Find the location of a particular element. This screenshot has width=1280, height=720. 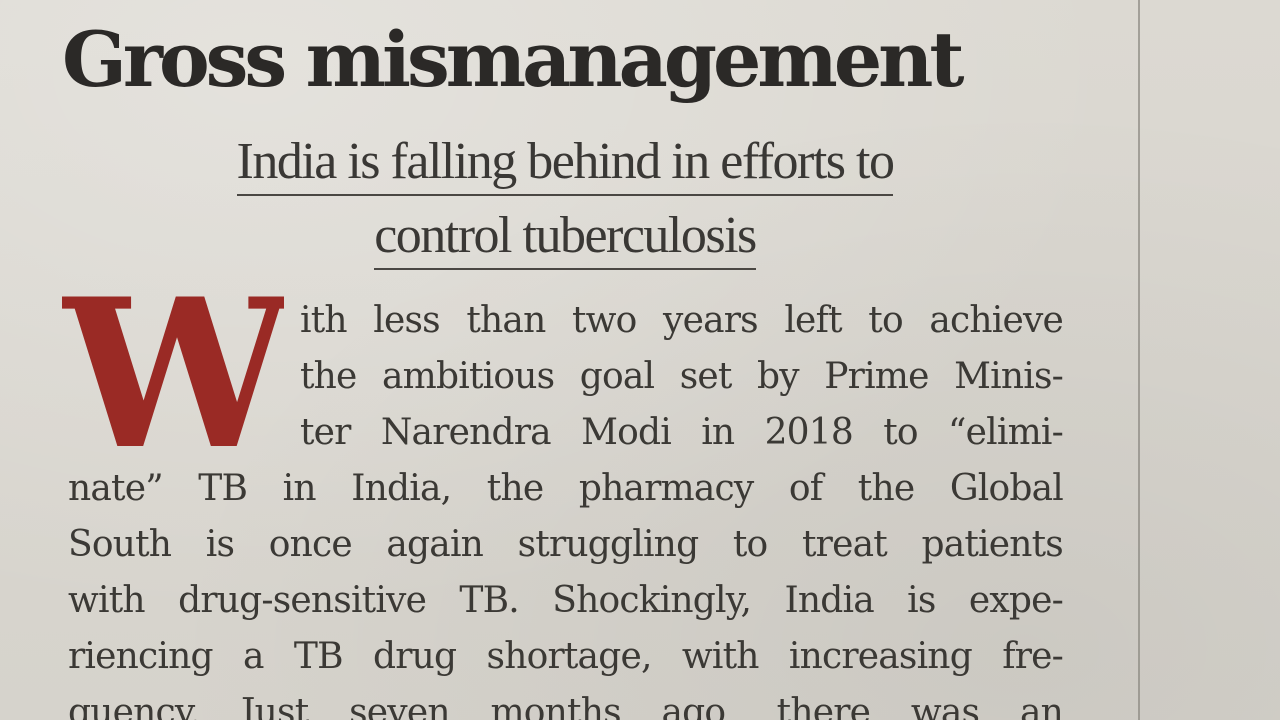

subheadline-line-1: India is falling behind in efforts to is located at coordinates (565, 164).